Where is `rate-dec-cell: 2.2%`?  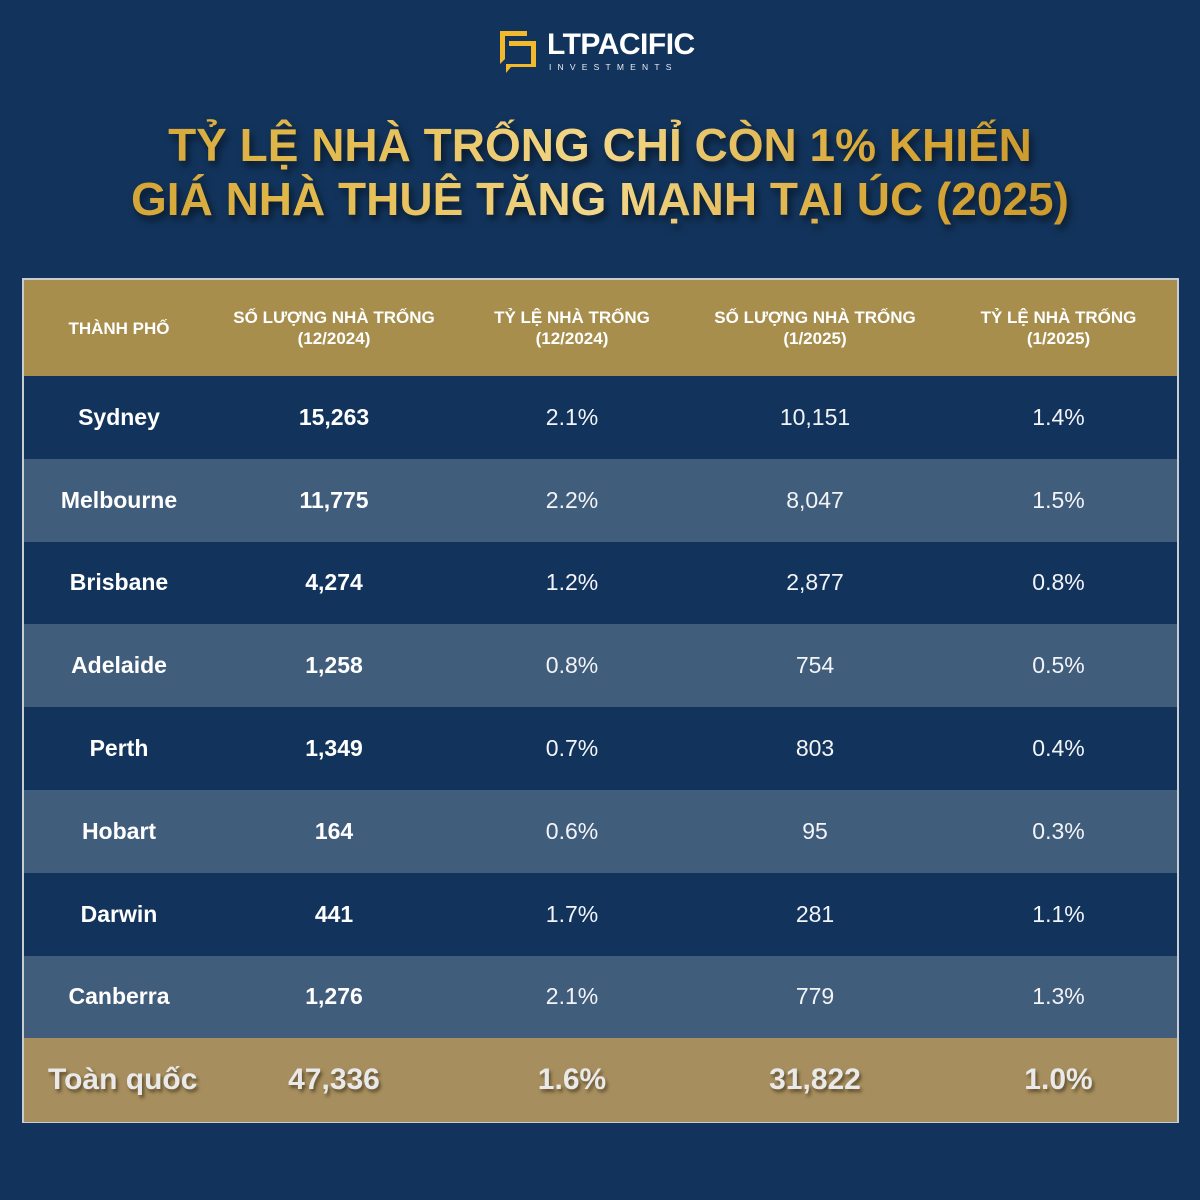
rate-dec-cell: 2.2% is located at coordinates (572, 499).